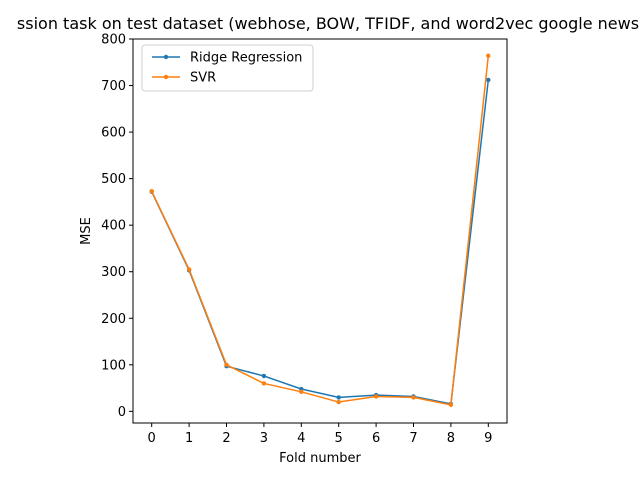 The width and height of the screenshot is (640, 480). I want to click on y-tick-label: 500, so click(113, 179).